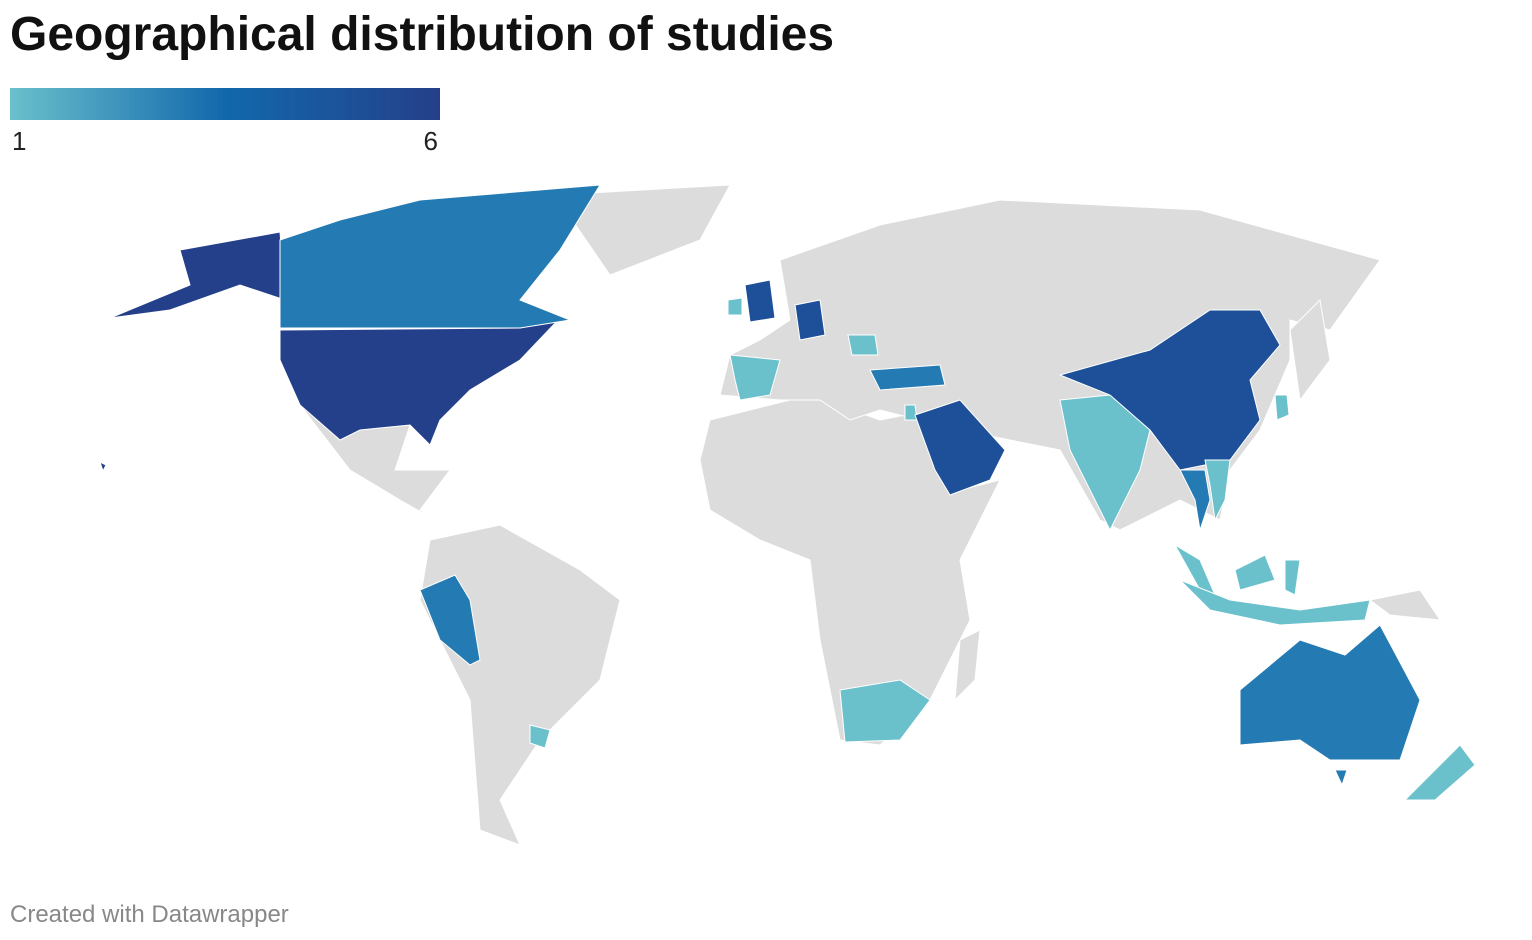  What do you see at coordinates (225, 104) in the screenshot?
I see `color-legend` at bounding box center [225, 104].